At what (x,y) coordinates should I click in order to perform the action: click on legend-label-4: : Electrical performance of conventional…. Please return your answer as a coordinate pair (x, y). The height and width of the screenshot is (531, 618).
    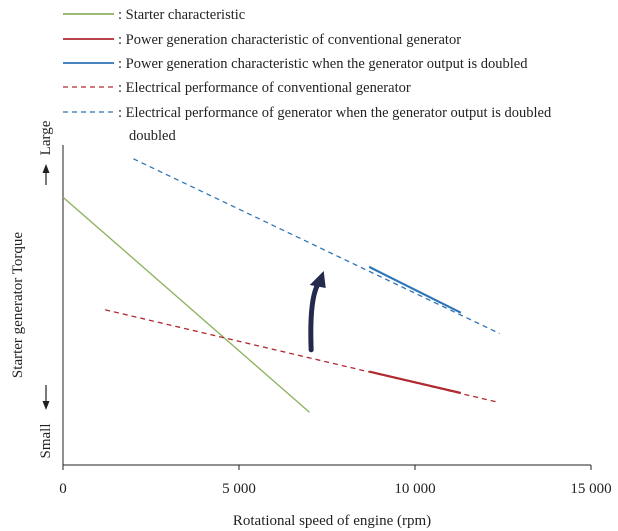
    Looking at the image, I should click on (264, 88).